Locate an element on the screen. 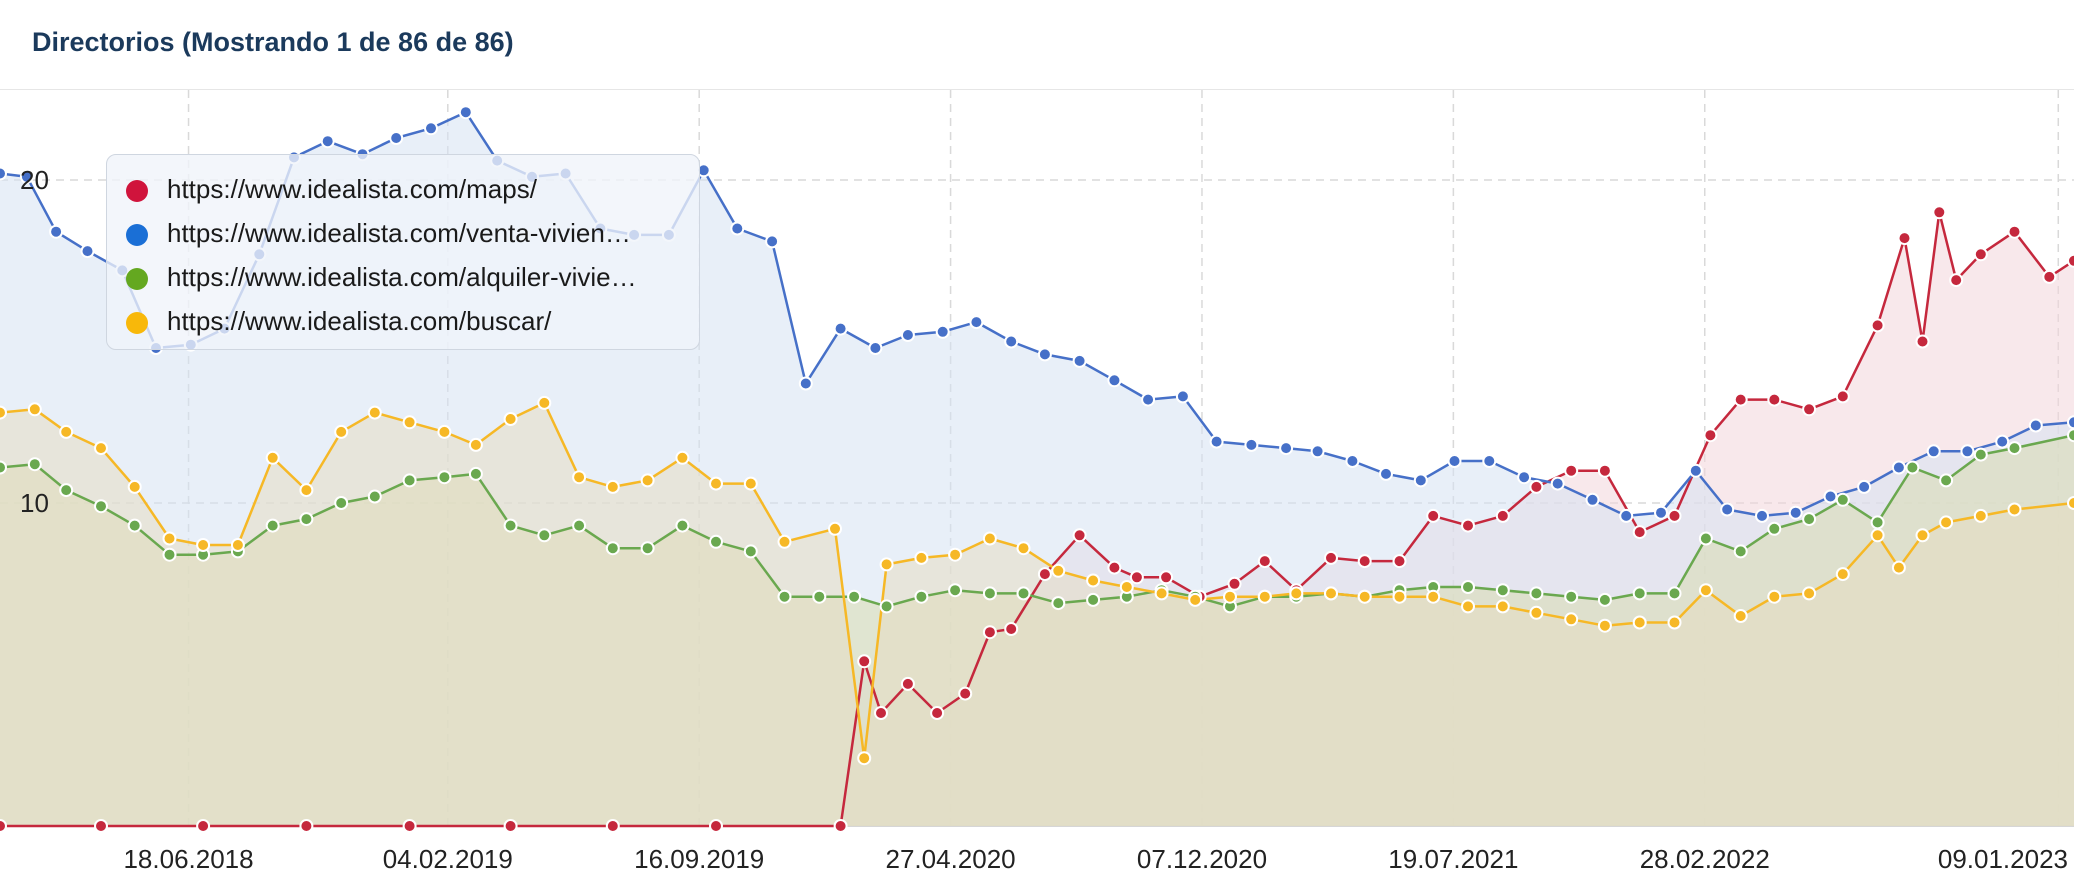 This screenshot has width=2074, height=886. legend-item-maps: https://www.idealista.com/maps/ is located at coordinates (403, 191).